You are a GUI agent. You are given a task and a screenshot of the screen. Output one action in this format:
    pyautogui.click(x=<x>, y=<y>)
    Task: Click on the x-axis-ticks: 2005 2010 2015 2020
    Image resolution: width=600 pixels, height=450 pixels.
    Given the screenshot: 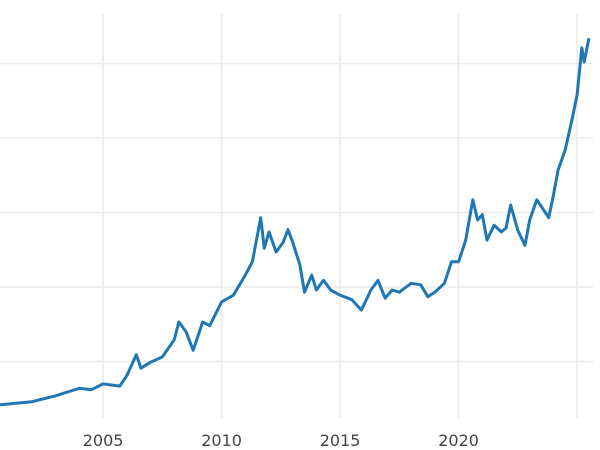 What is the action you would take?
    pyautogui.click(x=281, y=440)
    